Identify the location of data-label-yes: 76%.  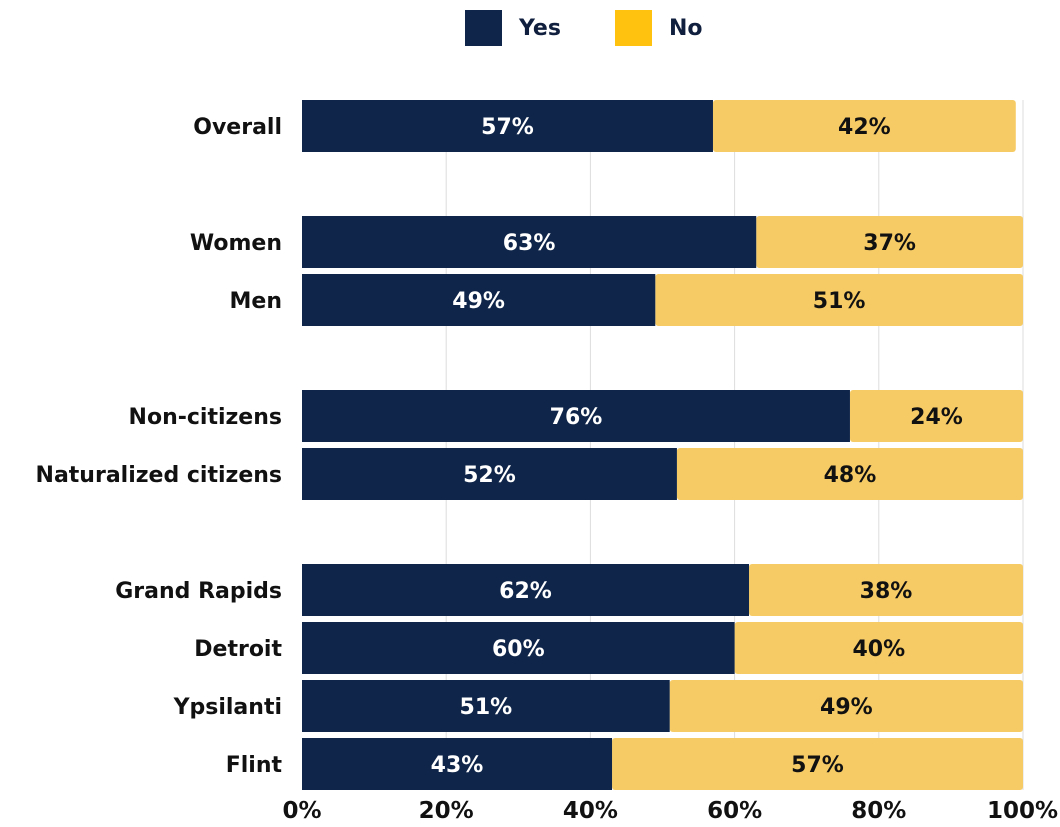
(576, 417).